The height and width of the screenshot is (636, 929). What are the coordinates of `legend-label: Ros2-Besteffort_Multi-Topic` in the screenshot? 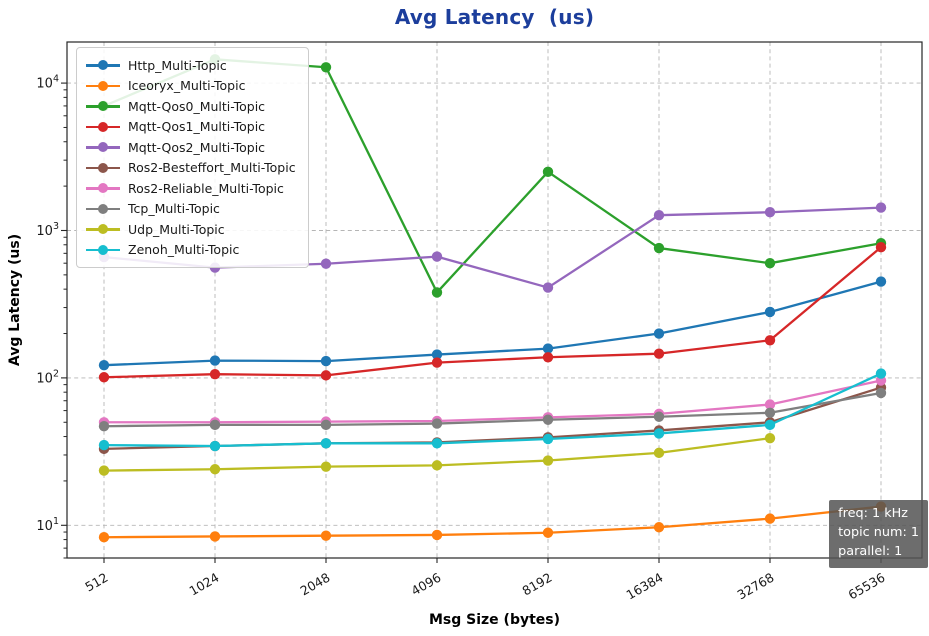 It's located at (212, 168).